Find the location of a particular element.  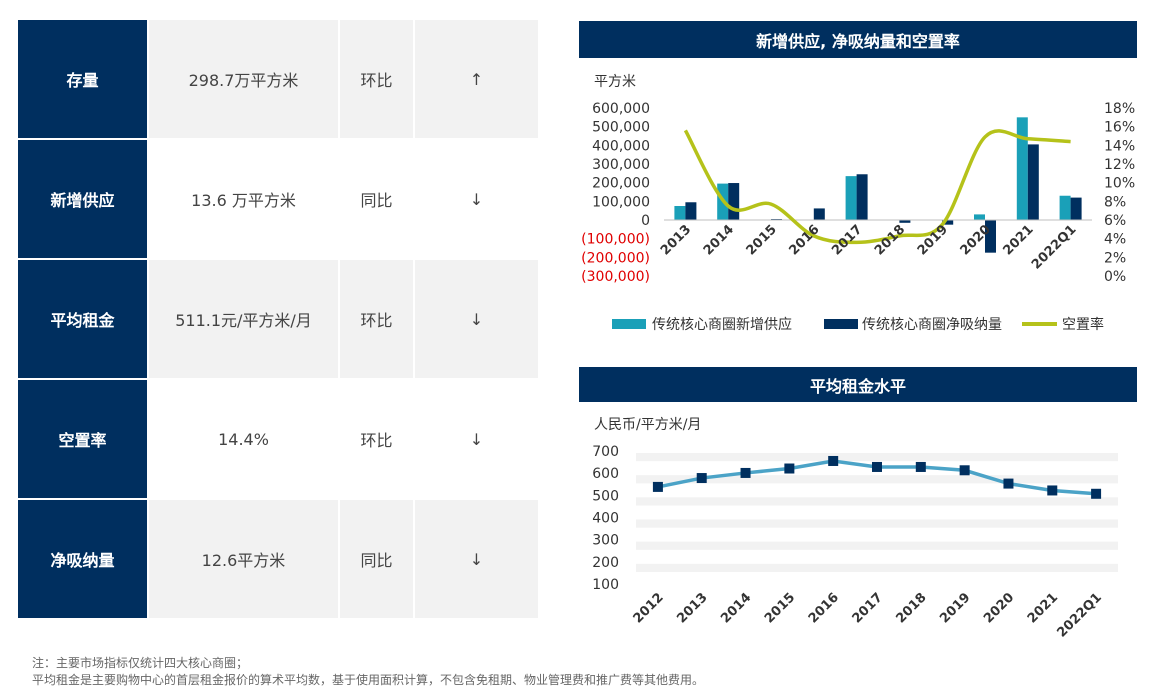

y-tick-label: 600,000 is located at coordinates (621, 109).